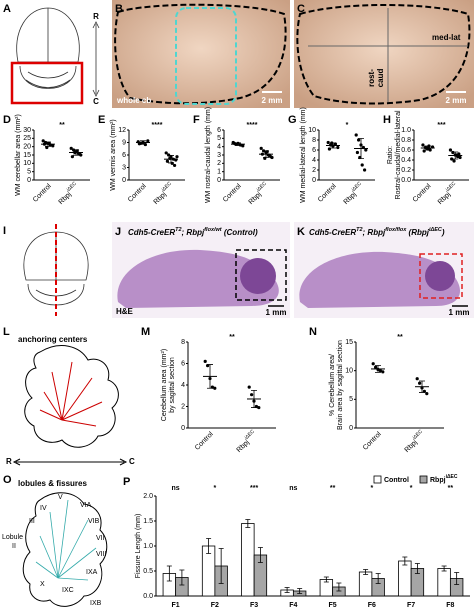  I want to click on photo-label: whole cb, so click(133, 100).